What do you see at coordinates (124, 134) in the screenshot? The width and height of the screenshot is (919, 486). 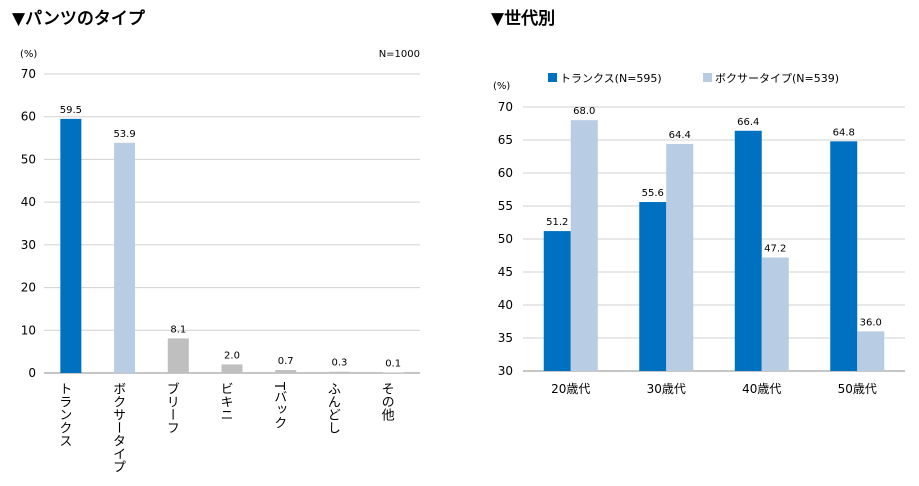 I see `chart1-value-label: 53.9` at bounding box center [124, 134].